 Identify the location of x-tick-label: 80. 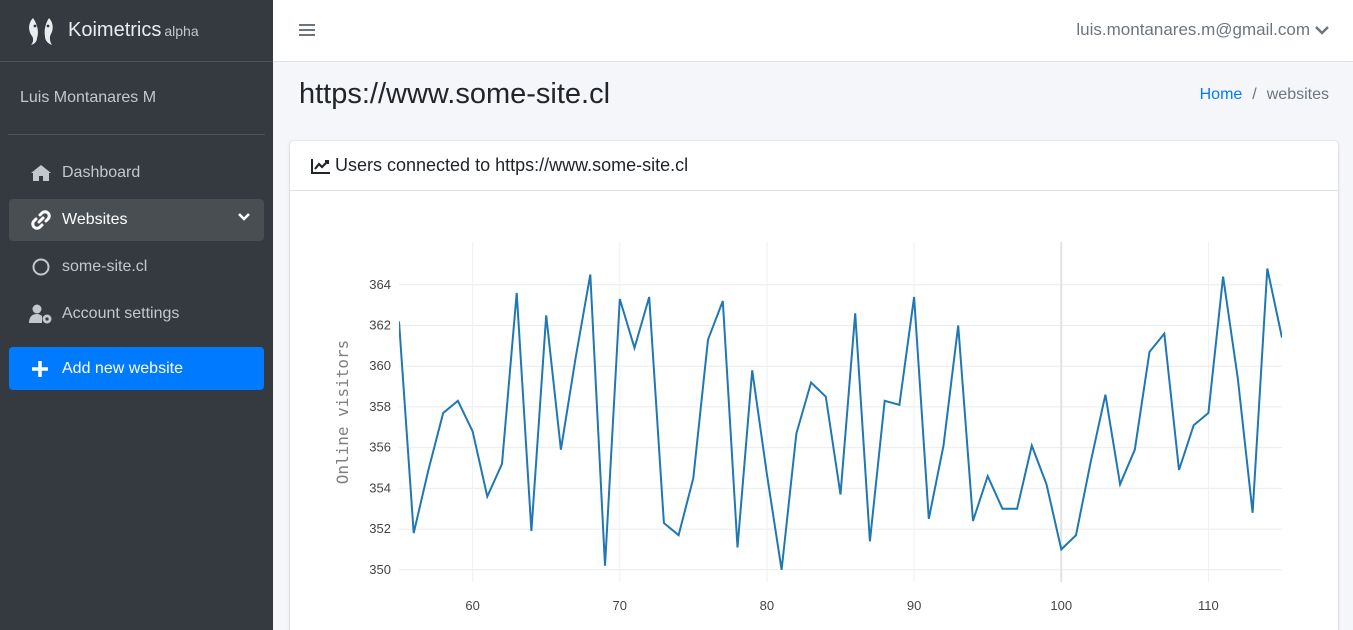
(767, 605).